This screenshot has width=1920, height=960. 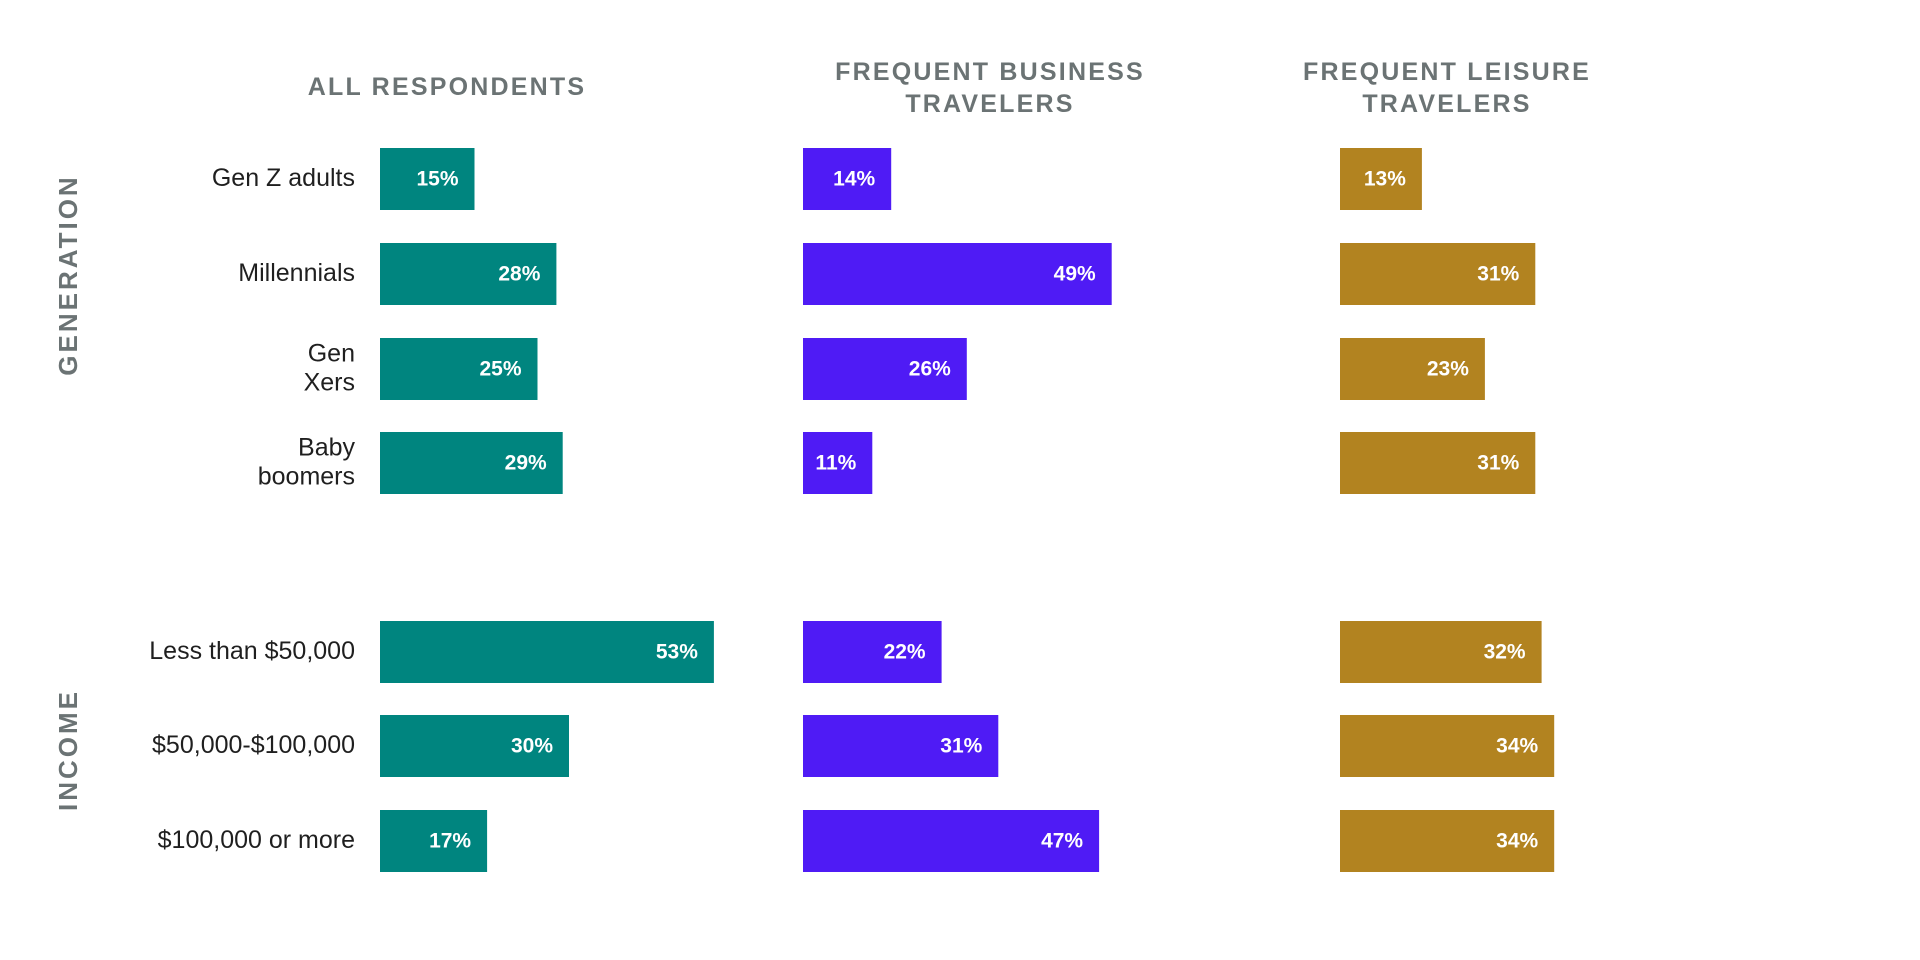 I want to click on category-label: Less than $50,000, so click(x=252, y=651).